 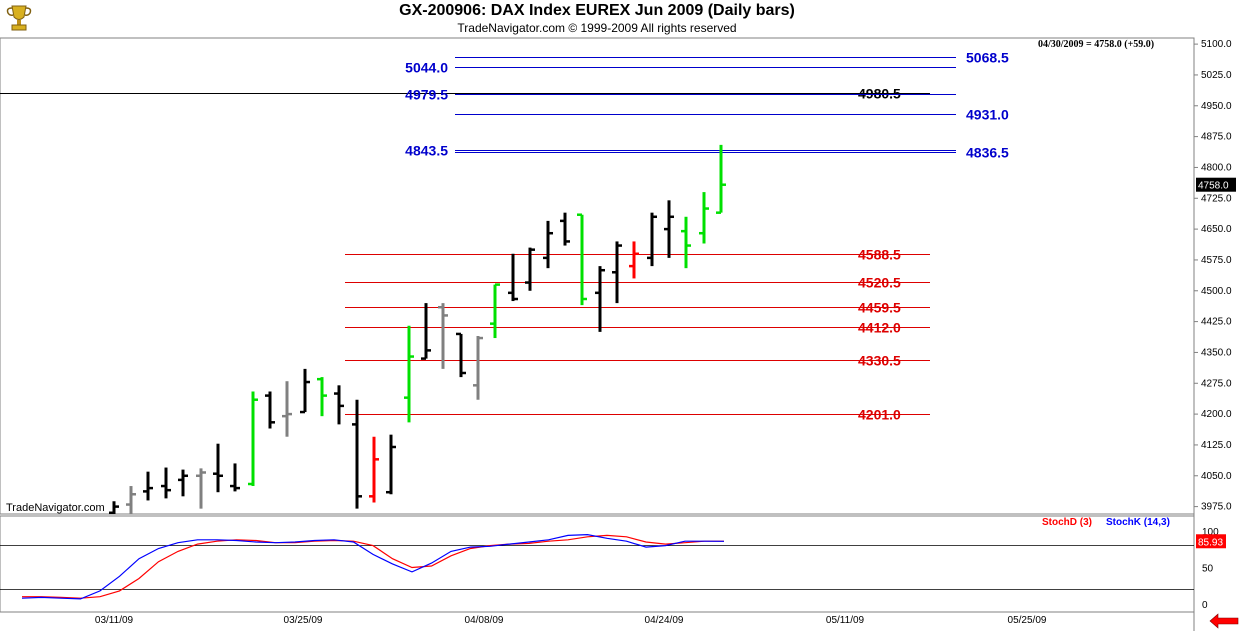 I want to click on ohlc-bar-03/31, so click(x=409, y=374).